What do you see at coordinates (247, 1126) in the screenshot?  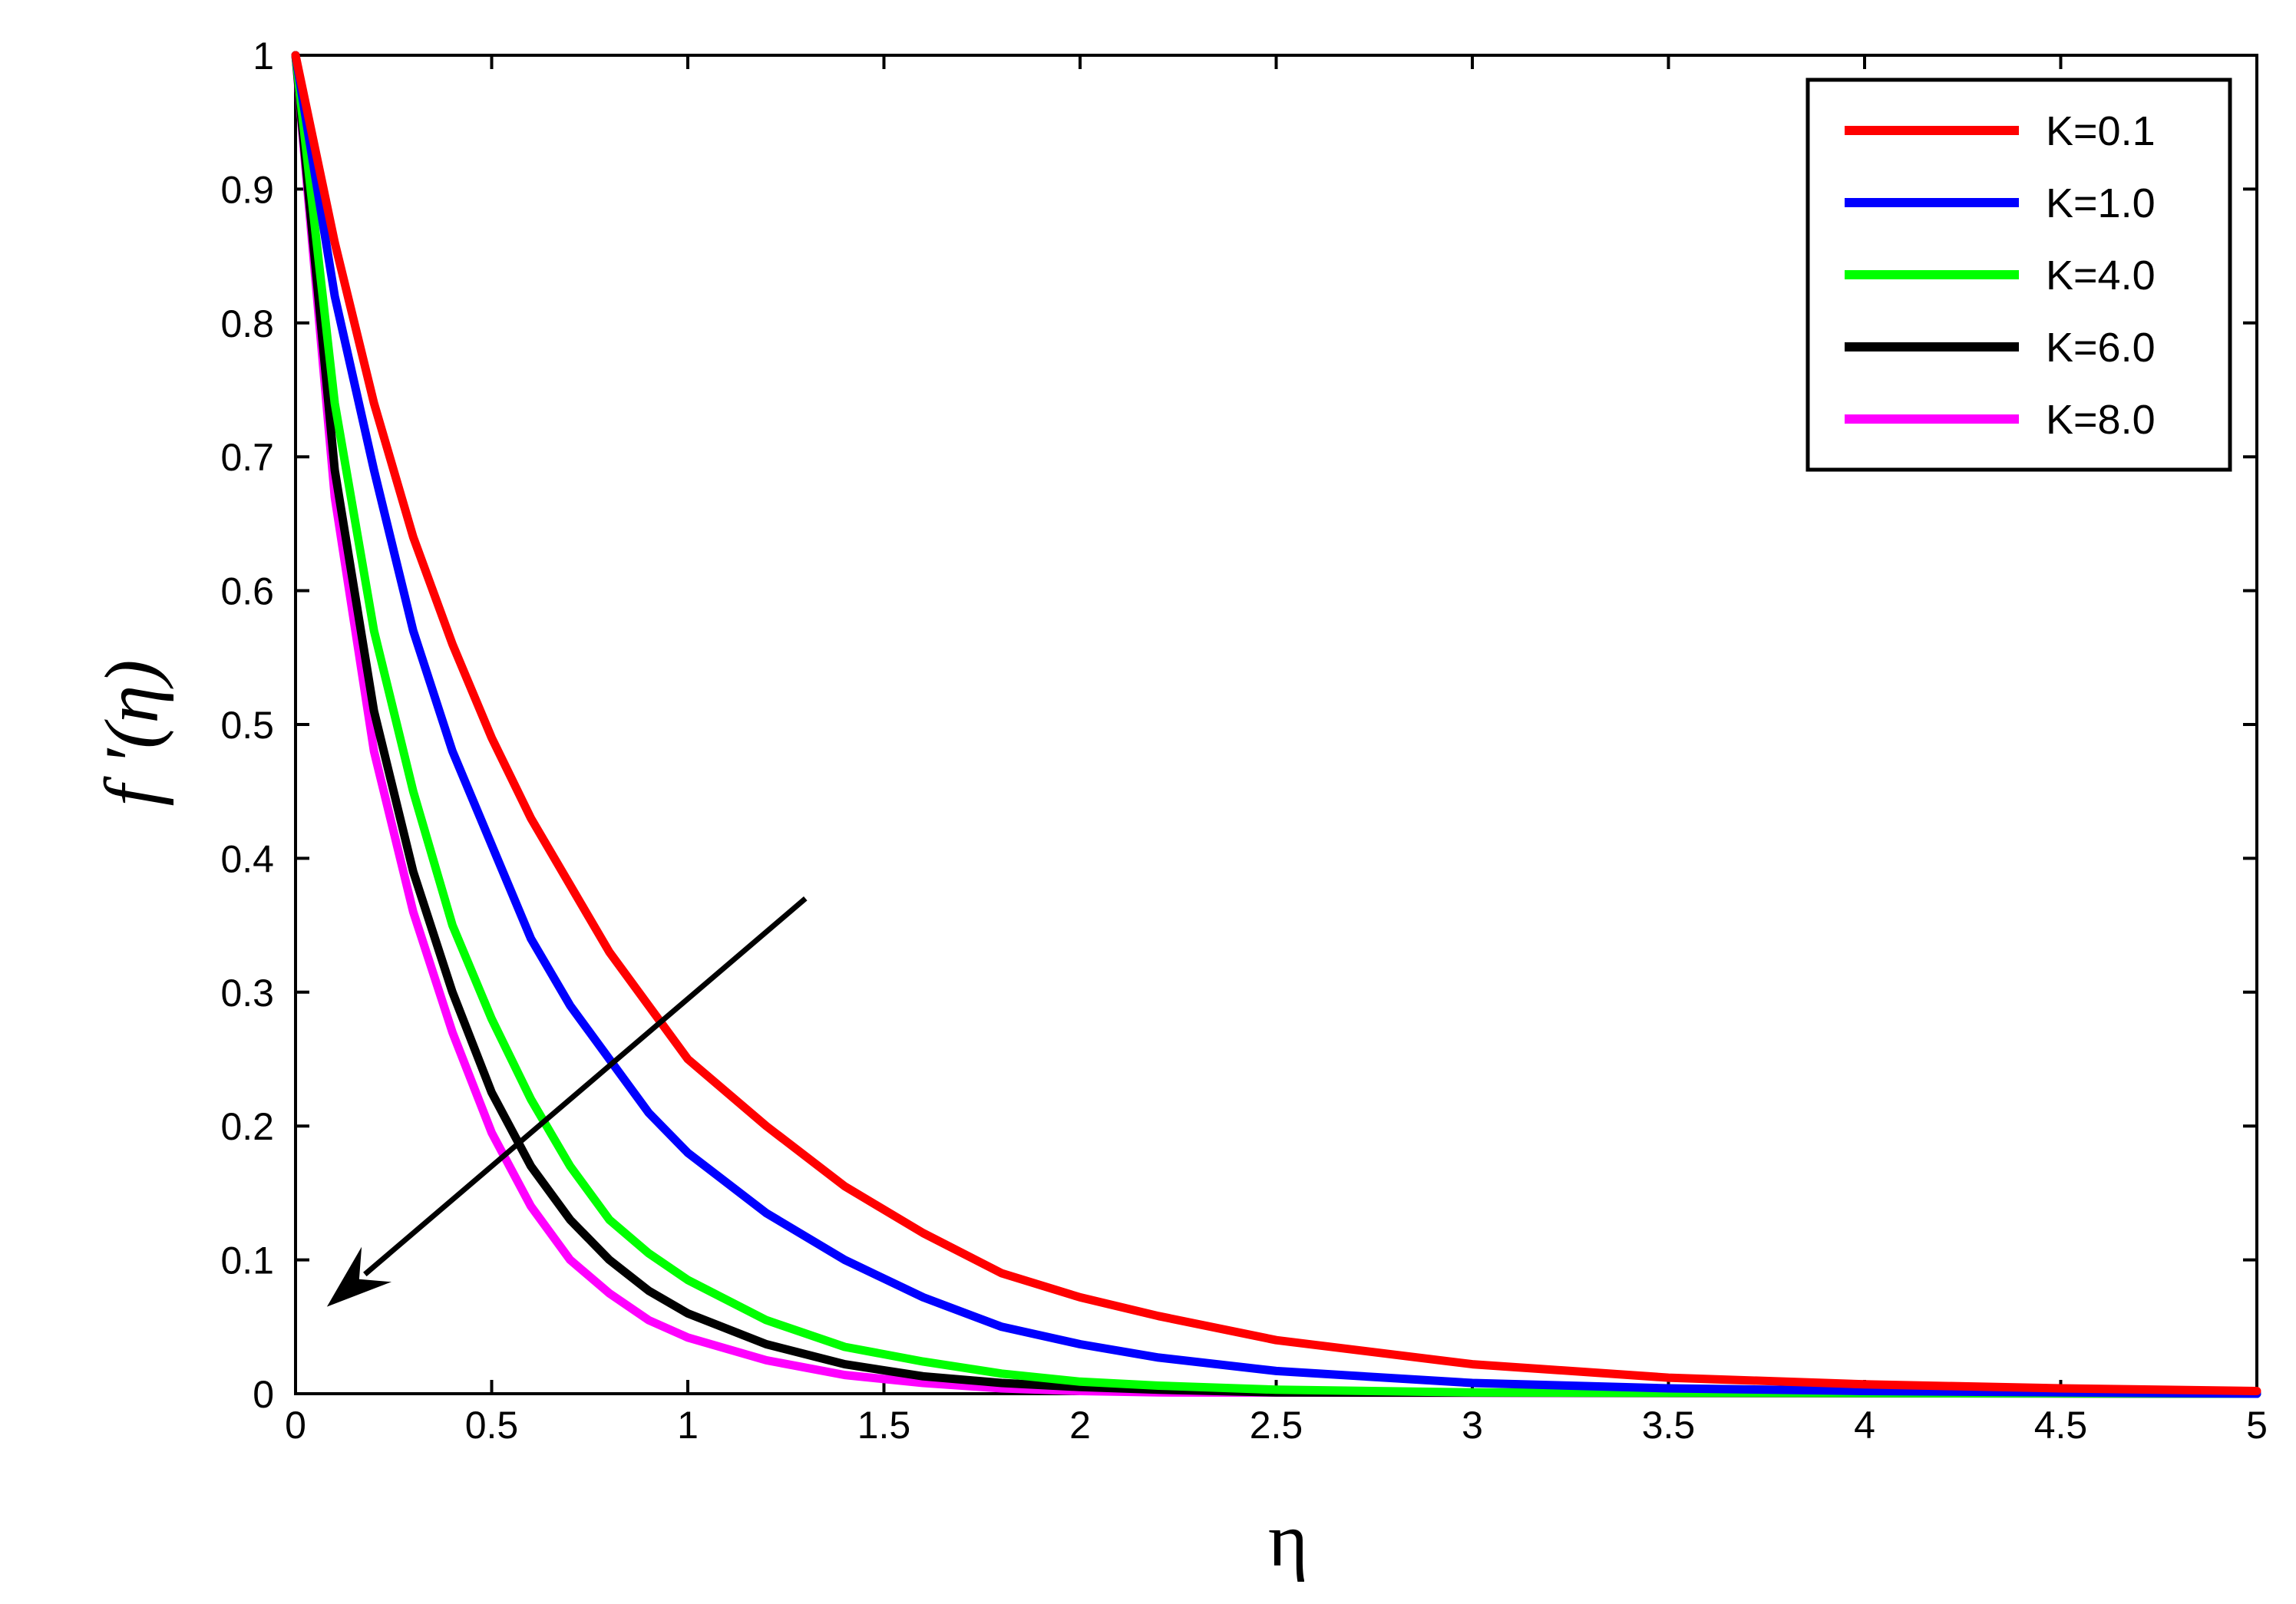 I see `y-tick-label: 0.2` at bounding box center [247, 1126].